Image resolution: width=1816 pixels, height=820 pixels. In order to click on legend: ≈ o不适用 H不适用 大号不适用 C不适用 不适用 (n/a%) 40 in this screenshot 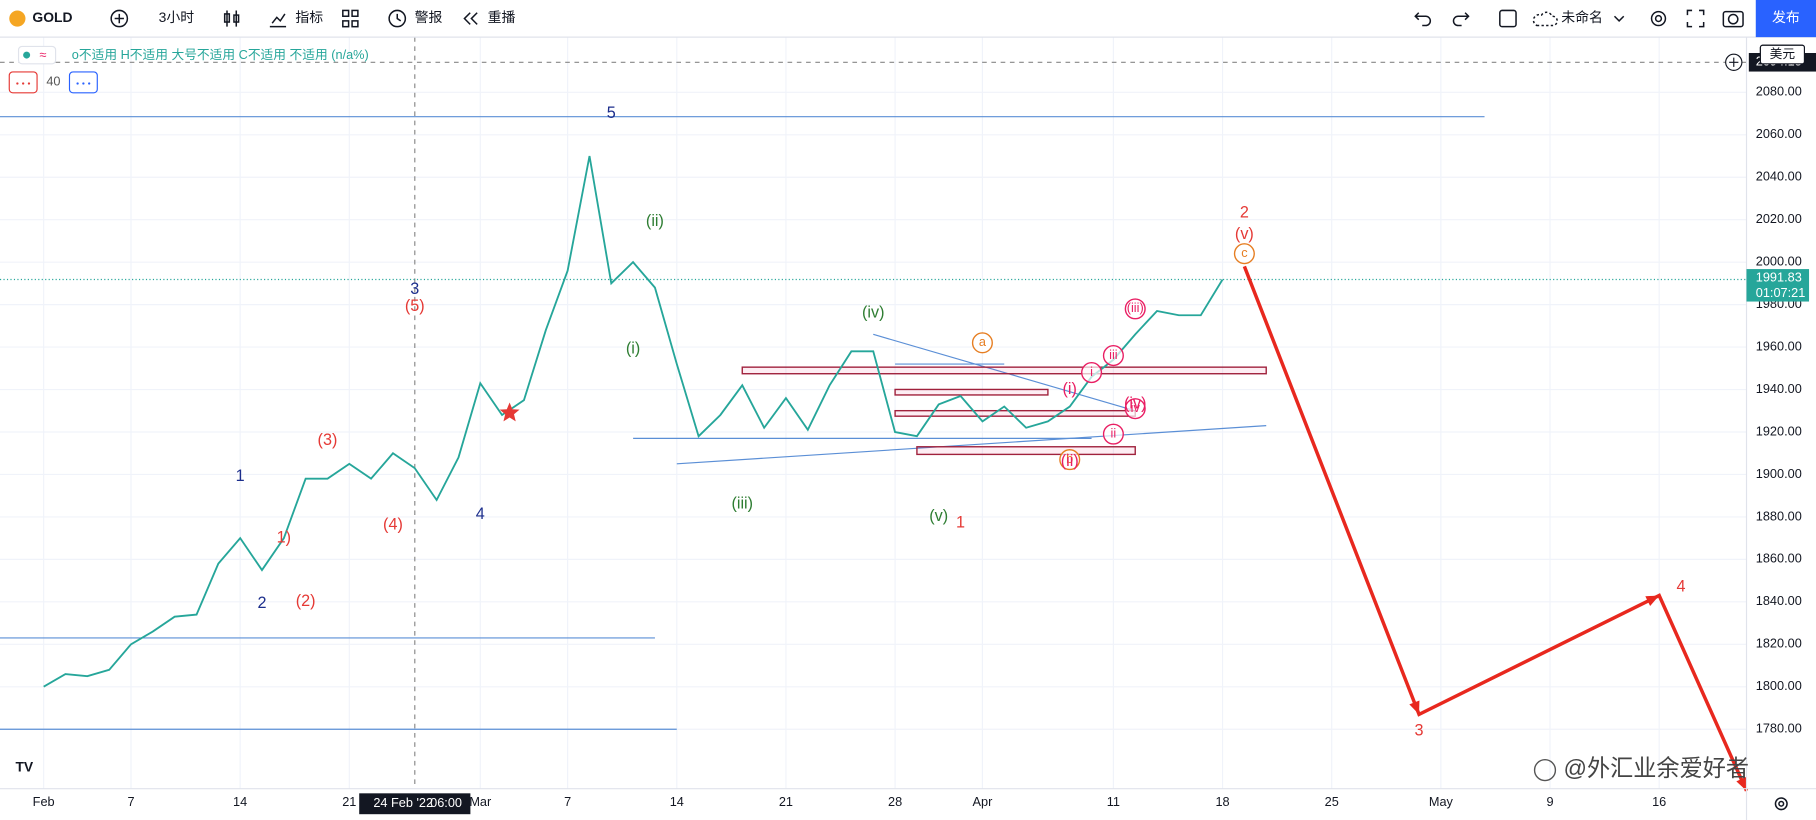, I will do `click(188, 69)`.